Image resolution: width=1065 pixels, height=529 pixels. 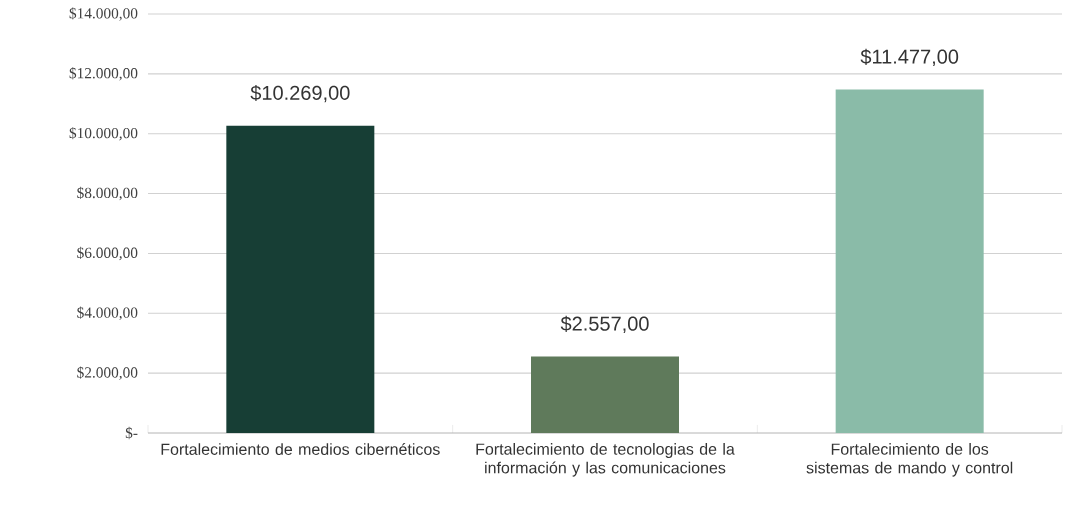 I want to click on y-tick-label: $2.000,00, so click(x=107, y=373).